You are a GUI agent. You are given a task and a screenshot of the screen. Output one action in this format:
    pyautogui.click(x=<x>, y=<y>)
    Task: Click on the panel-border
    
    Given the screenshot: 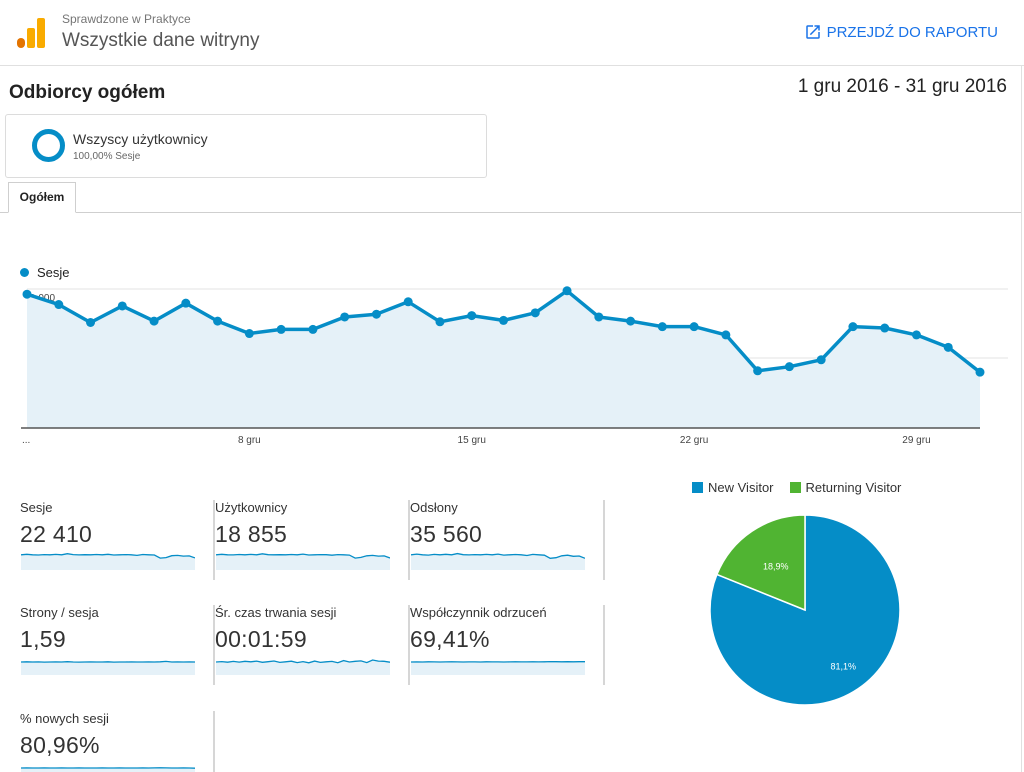 What is the action you would take?
    pyautogui.click(x=1021, y=419)
    